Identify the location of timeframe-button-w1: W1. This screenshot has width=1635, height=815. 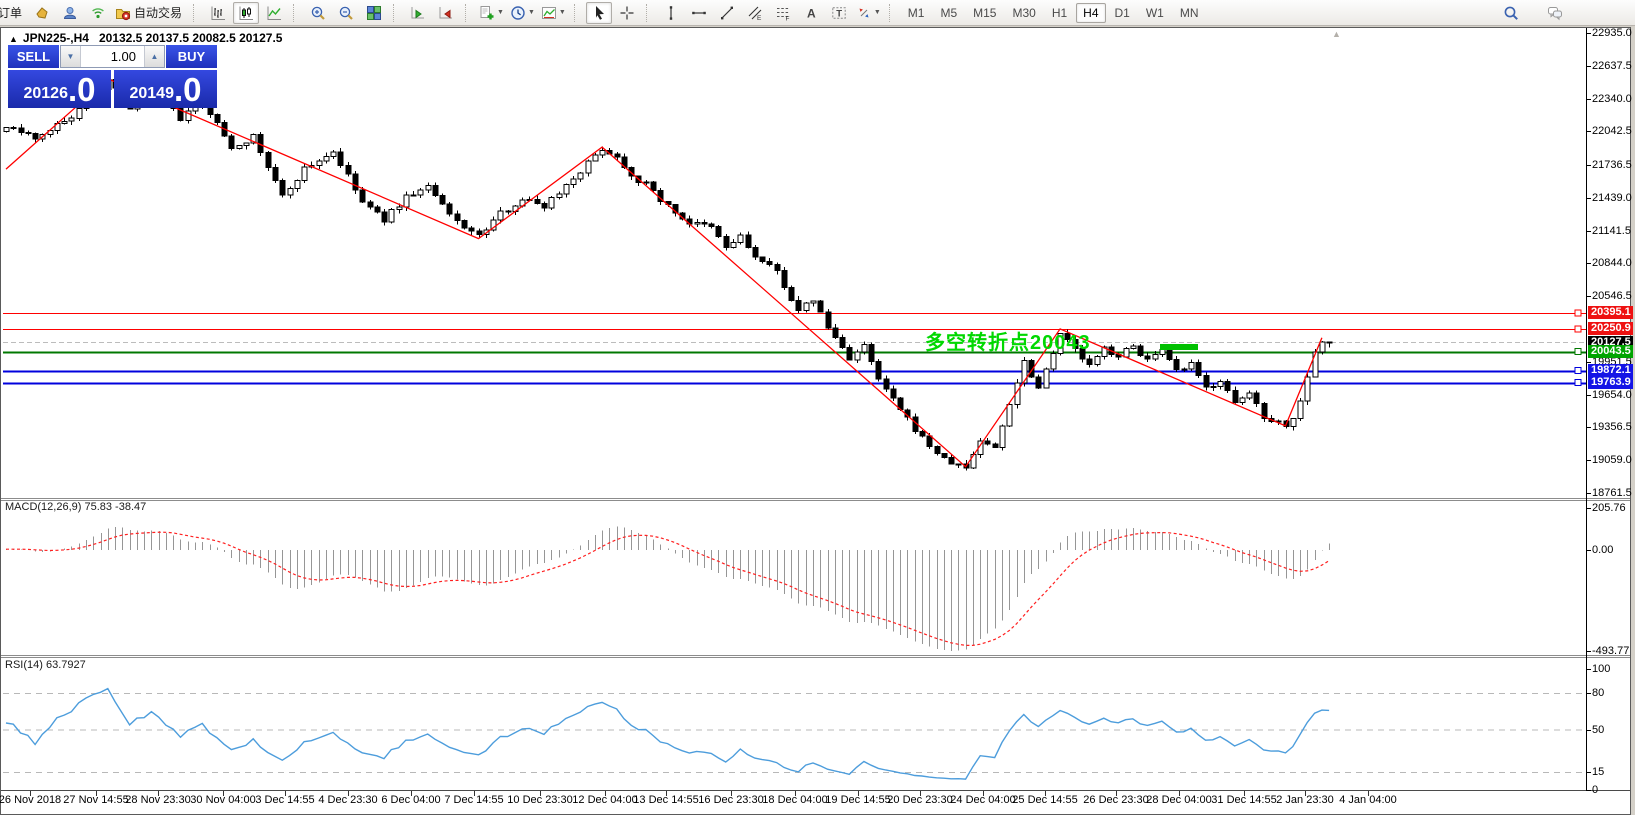
(1154, 12).